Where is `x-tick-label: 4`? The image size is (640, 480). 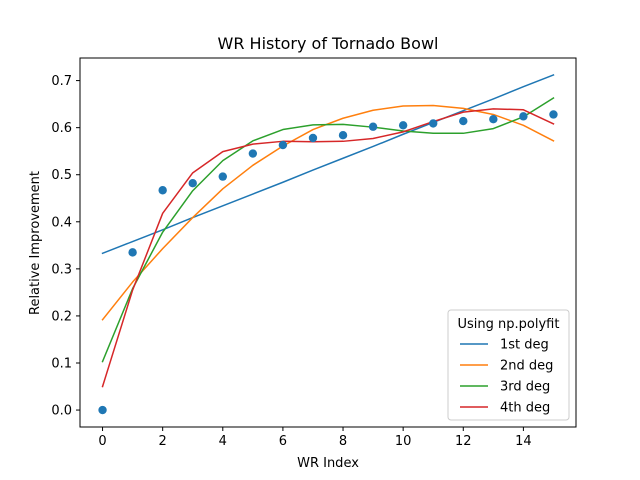 x-tick-label: 4 is located at coordinates (223, 441).